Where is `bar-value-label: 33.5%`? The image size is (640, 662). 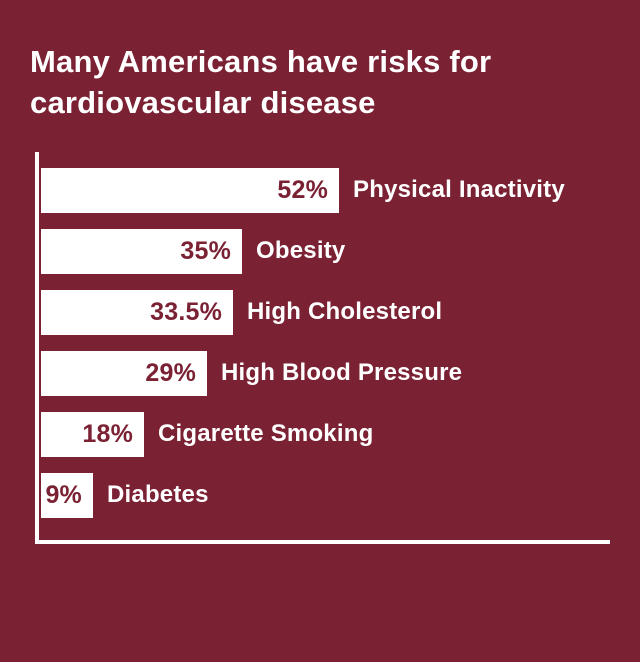 bar-value-label: 33.5% is located at coordinates (186, 311).